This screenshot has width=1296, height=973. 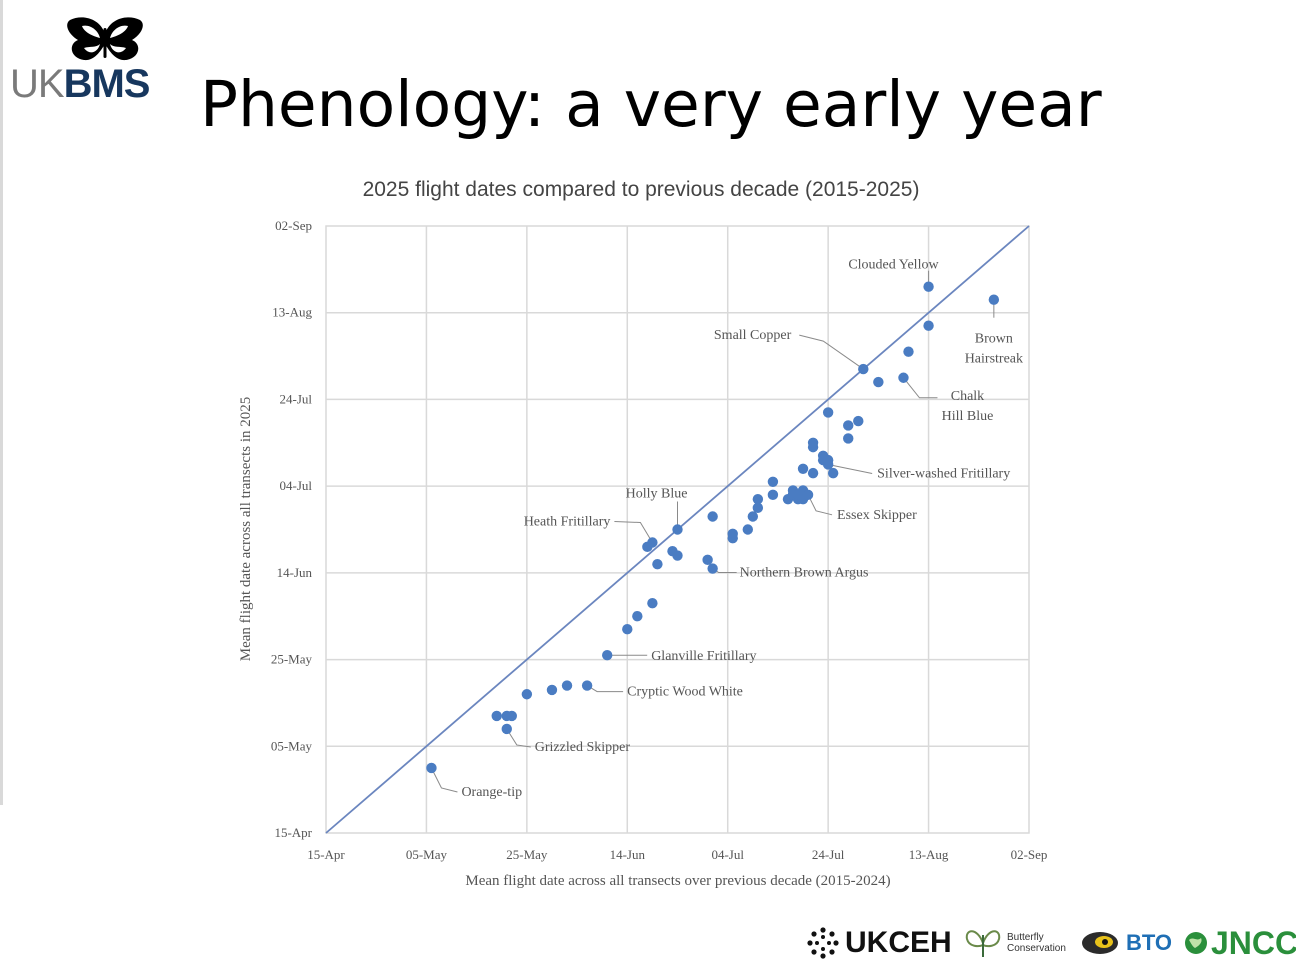 I want to click on butterfly-conservation-logo: Butterfly Conservation, so click(x=1014, y=943).